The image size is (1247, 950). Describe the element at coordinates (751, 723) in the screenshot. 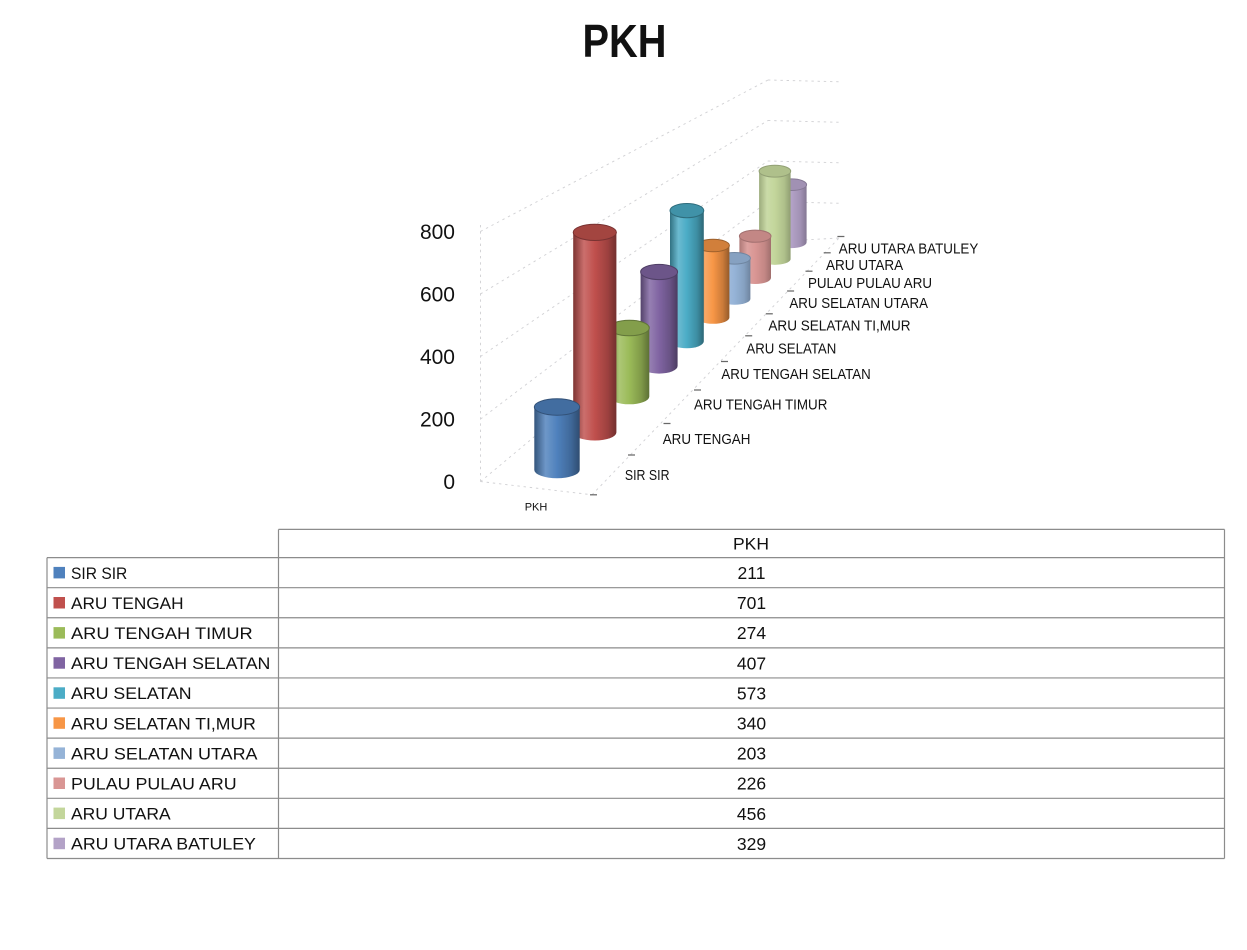

I see `svg-text: 340` at that location.